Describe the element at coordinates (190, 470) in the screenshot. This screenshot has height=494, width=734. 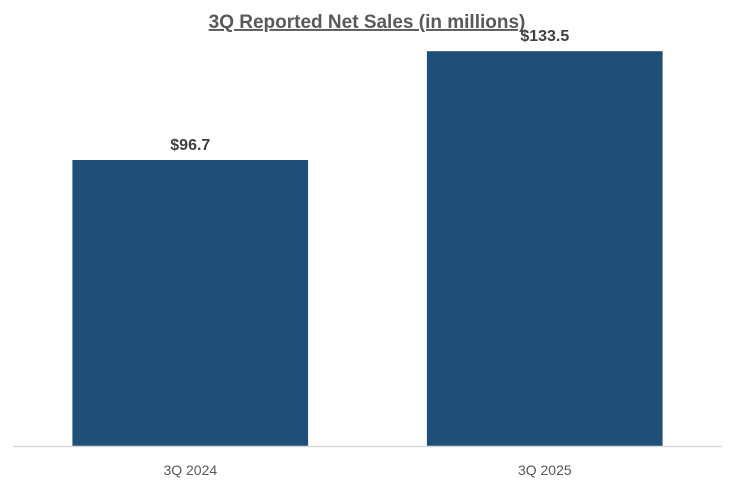
I see `x-tick-label-0: 3Q 2024` at that location.